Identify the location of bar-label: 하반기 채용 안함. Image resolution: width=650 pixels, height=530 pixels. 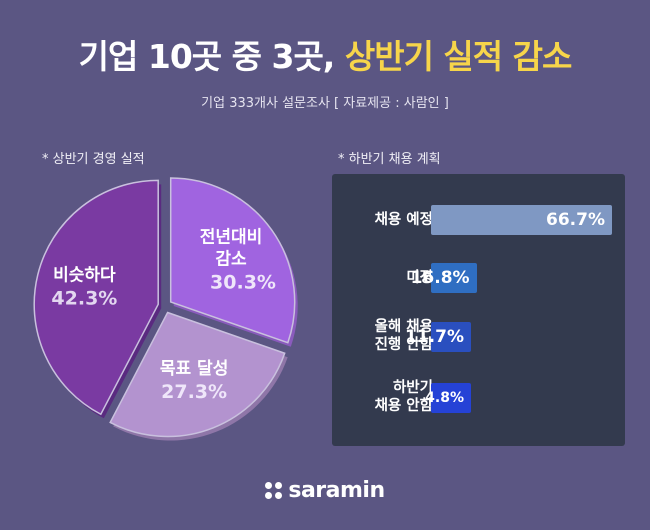
(403, 396).